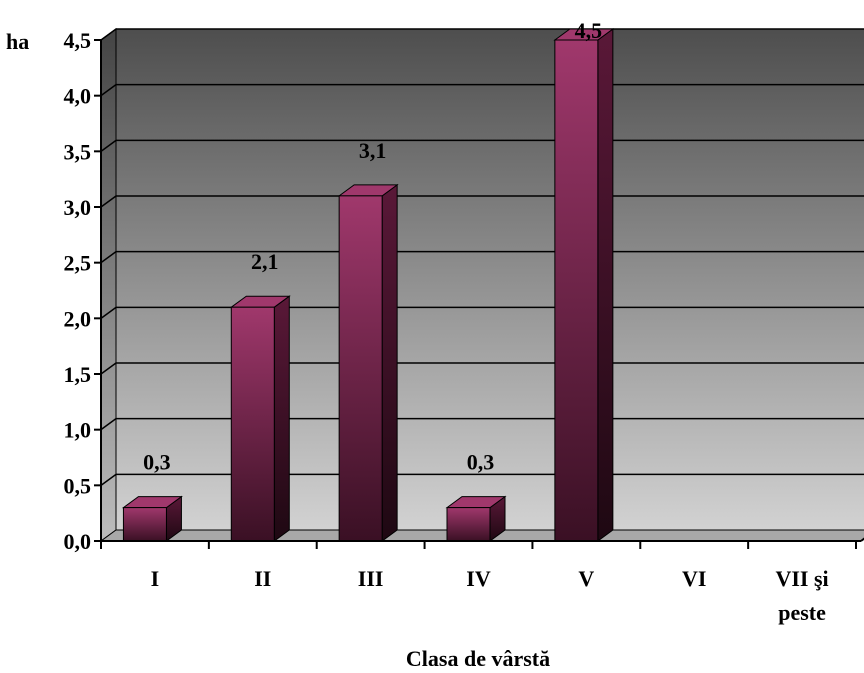  What do you see at coordinates (78, 40) in the screenshot?
I see `y-tick-label: 4,5` at bounding box center [78, 40].